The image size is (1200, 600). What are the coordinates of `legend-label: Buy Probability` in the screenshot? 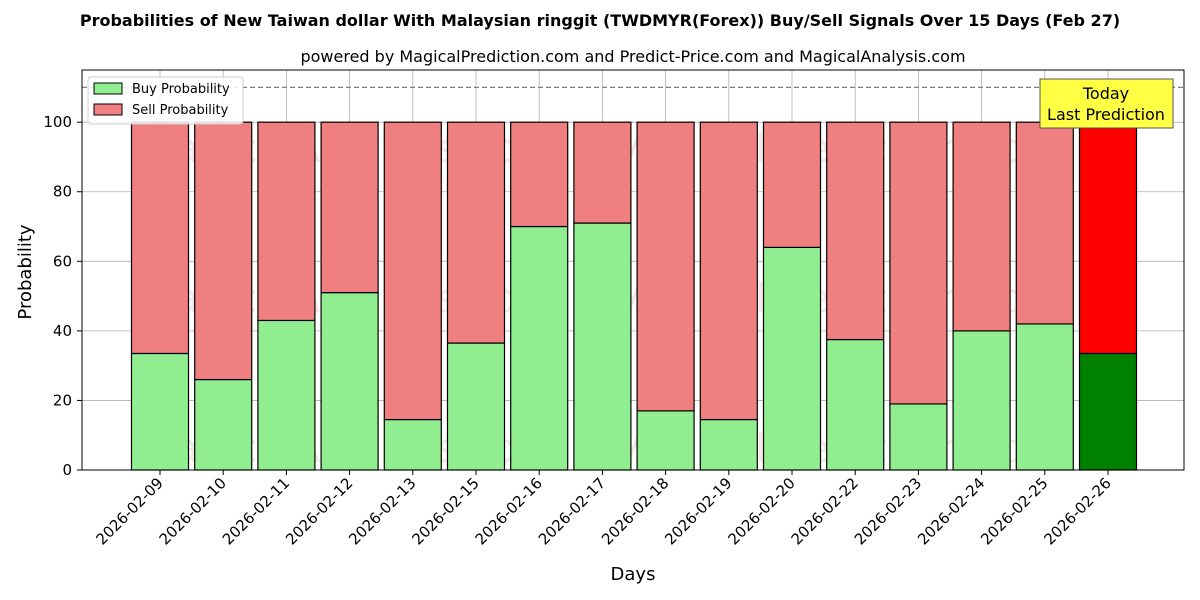 It's located at (181, 89).